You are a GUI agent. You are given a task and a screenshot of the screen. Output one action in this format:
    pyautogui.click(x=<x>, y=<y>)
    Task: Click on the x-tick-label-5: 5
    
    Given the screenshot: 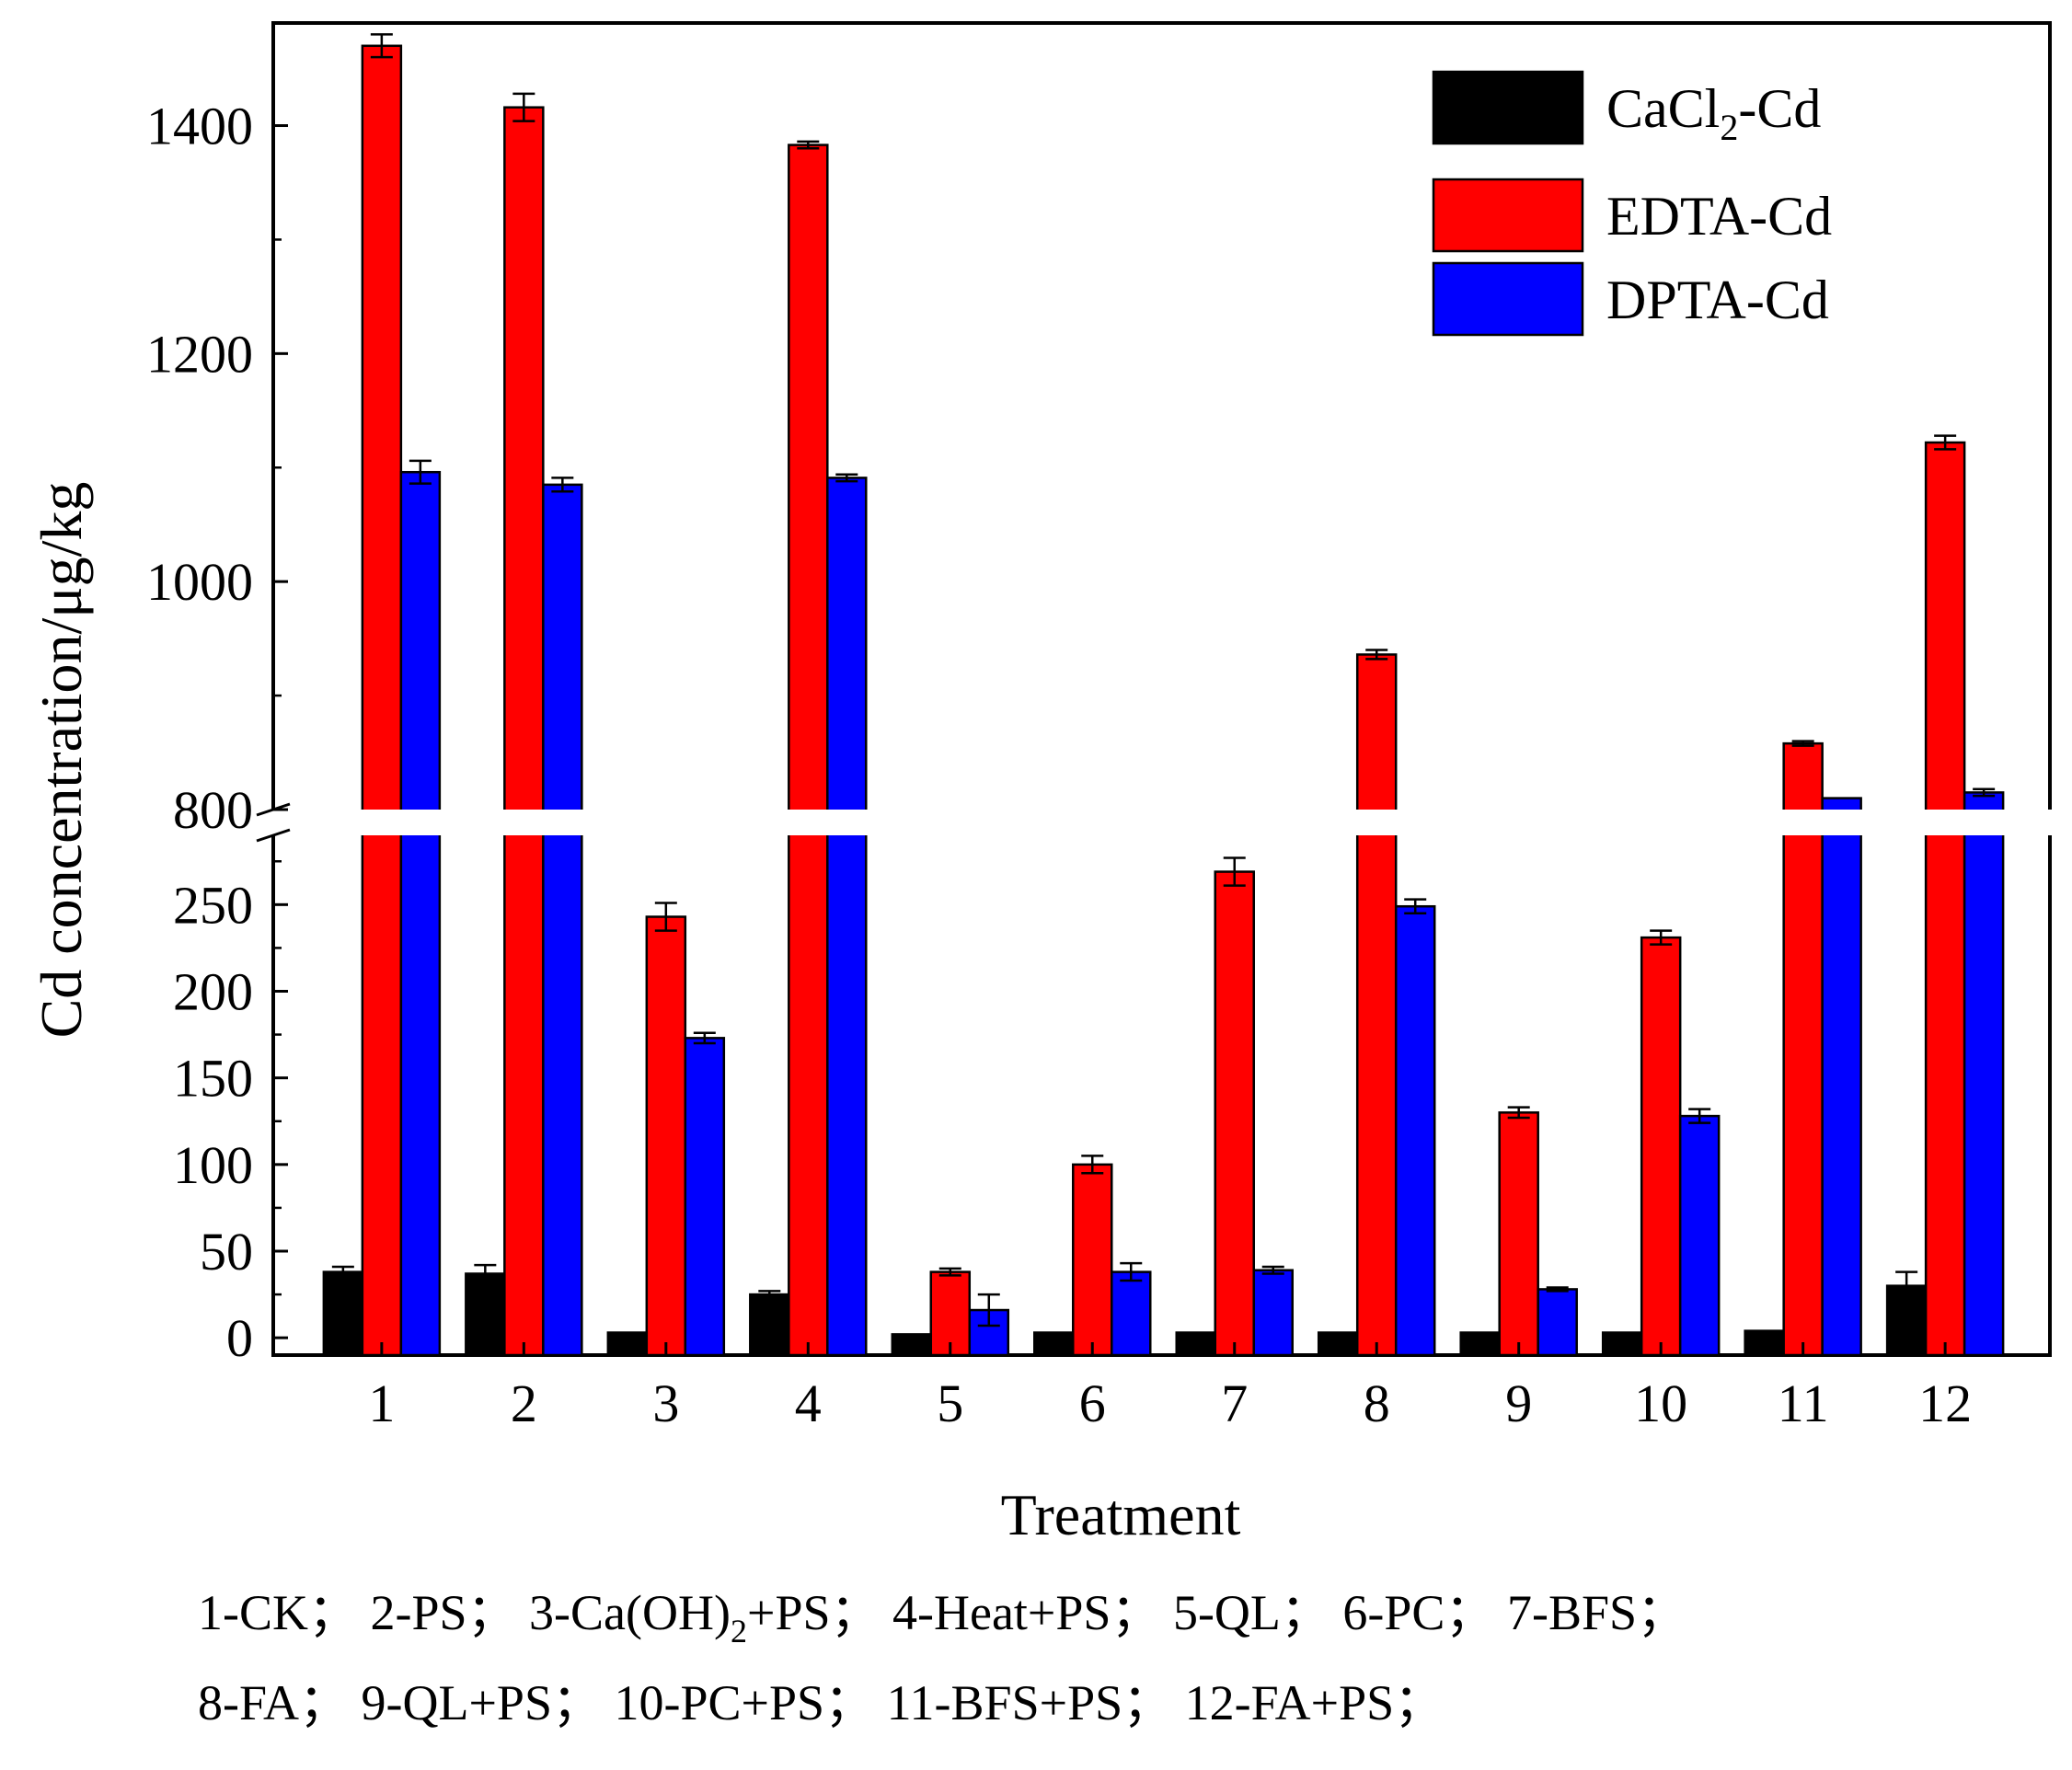 What is the action you would take?
    pyautogui.click(x=950, y=1403)
    